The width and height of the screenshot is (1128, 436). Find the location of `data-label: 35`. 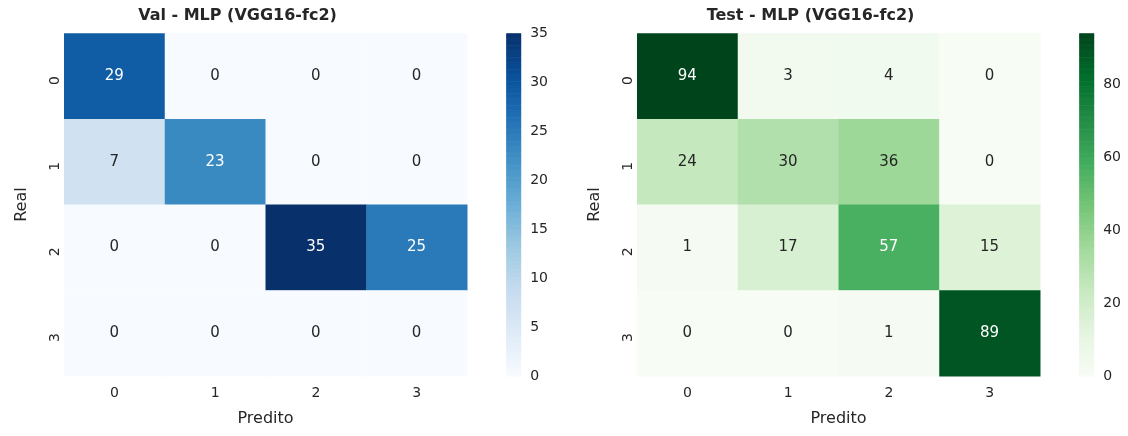

data-label: 35 is located at coordinates (316, 246).